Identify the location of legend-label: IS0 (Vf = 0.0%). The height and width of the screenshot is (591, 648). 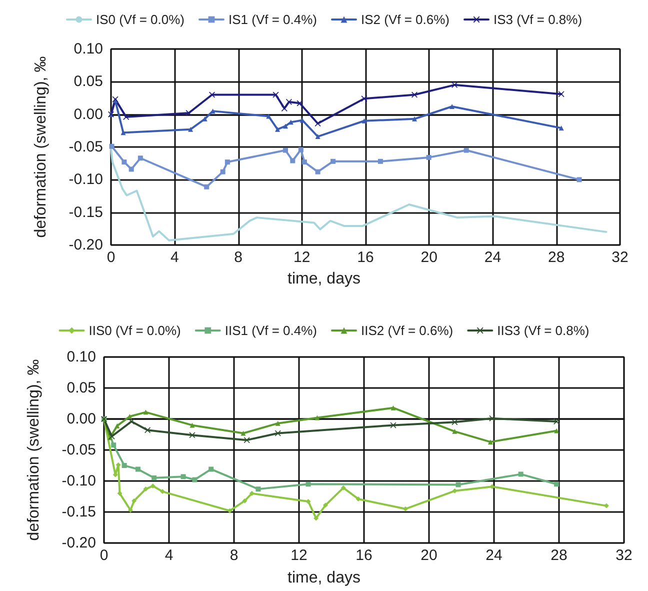
(140, 19).